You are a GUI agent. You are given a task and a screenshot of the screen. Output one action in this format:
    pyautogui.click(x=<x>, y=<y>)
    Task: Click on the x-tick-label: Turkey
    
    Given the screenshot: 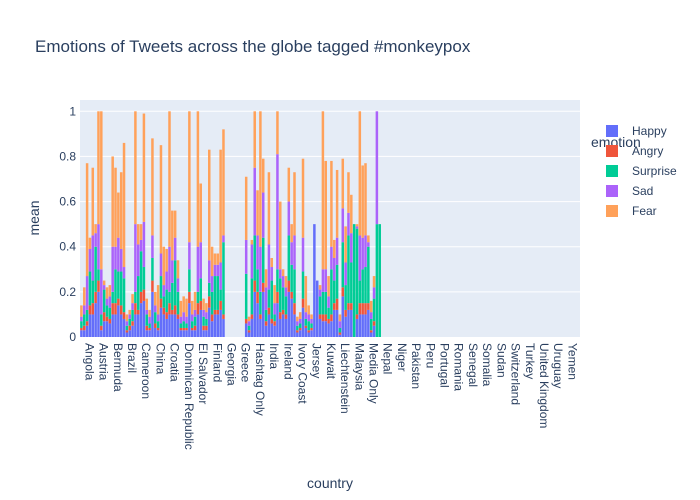 What is the action you would take?
    pyautogui.click(x=530, y=361)
    